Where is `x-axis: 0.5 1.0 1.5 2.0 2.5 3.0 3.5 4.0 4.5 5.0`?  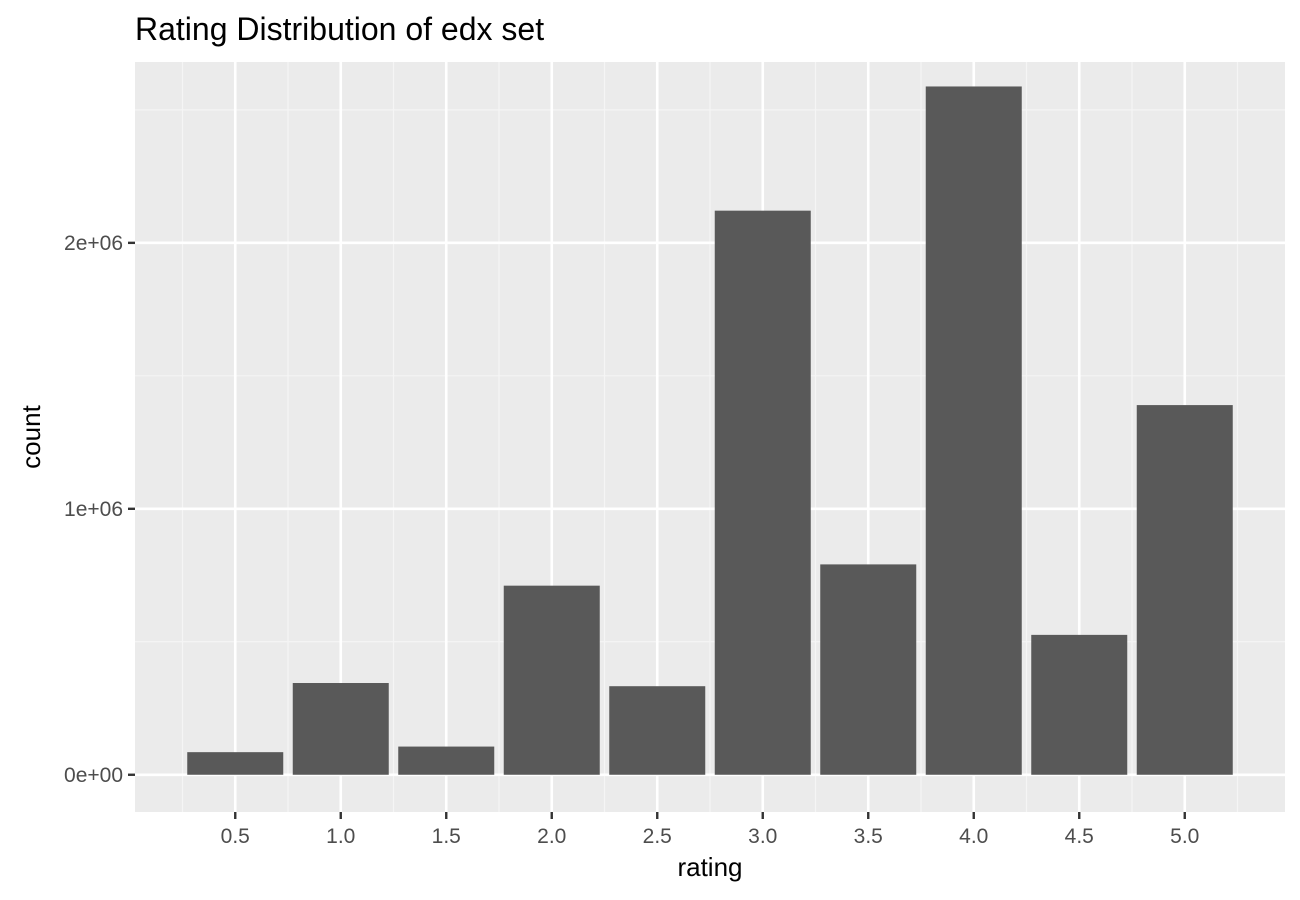 x-axis: 0.5 1.0 1.5 2.0 2.5 3.0 3.5 4.0 4.5 5.0 is located at coordinates (710, 830).